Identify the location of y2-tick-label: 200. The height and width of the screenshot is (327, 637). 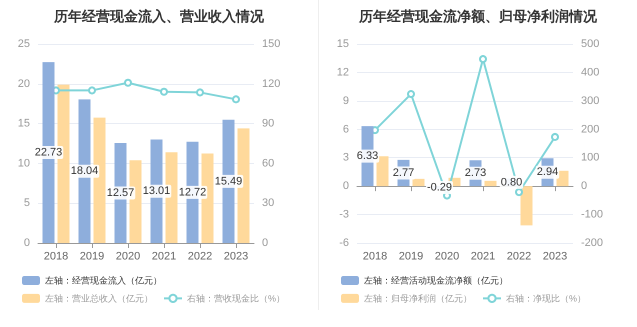
(590, 129).